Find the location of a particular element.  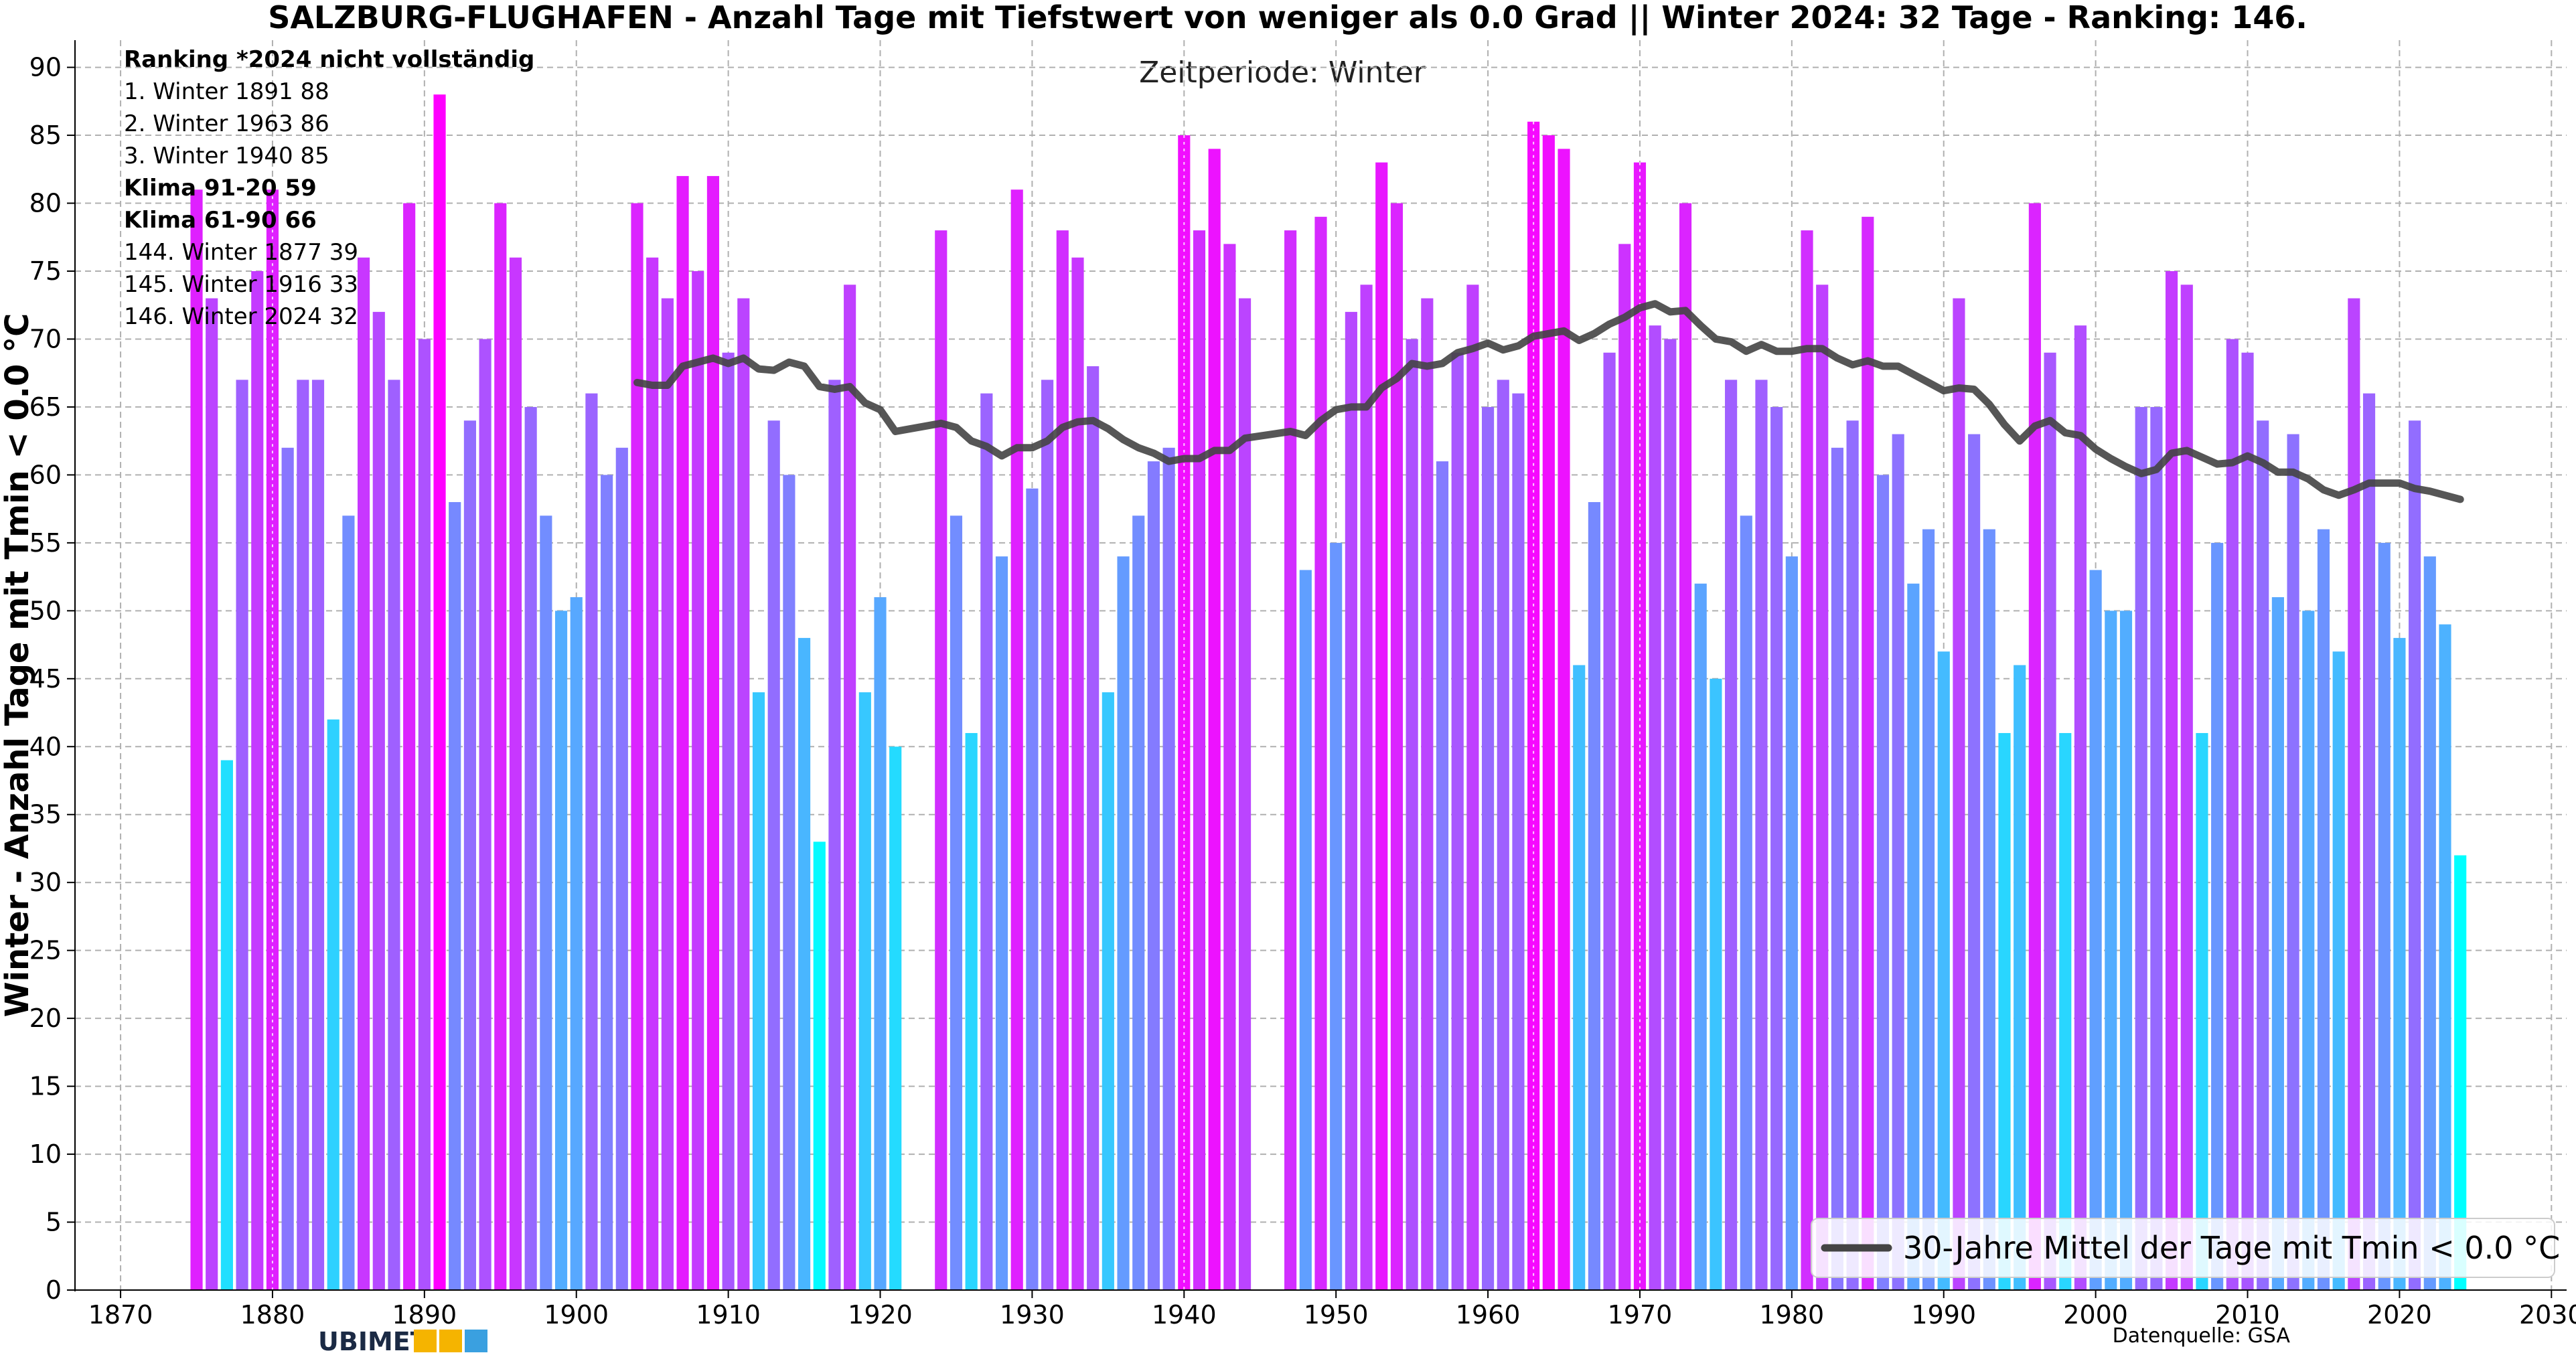

ranking-line: 3. Winter 1940 85 is located at coordinates (227, 156).